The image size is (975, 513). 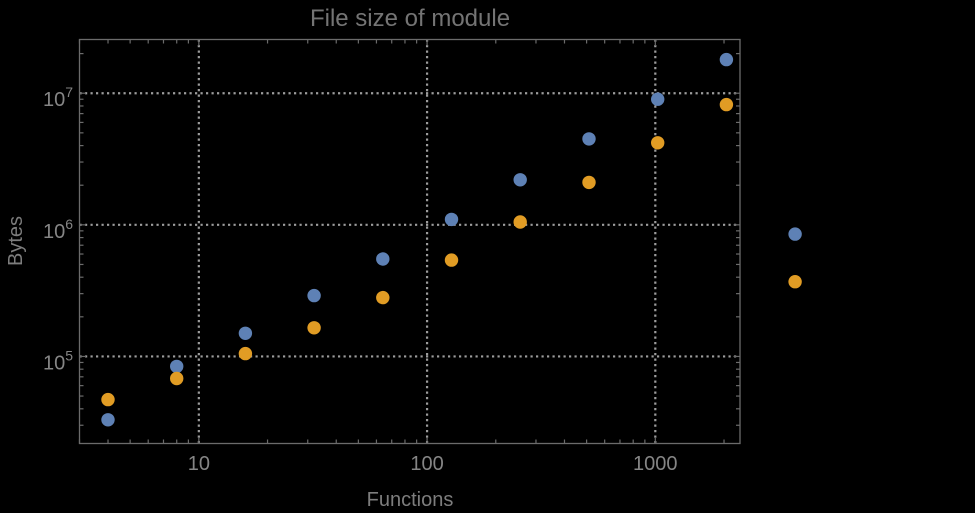 What do you see at coordinates (726, 104) in the screenshot?
I see `point-orange-2048` at bounding box center [726, 104].